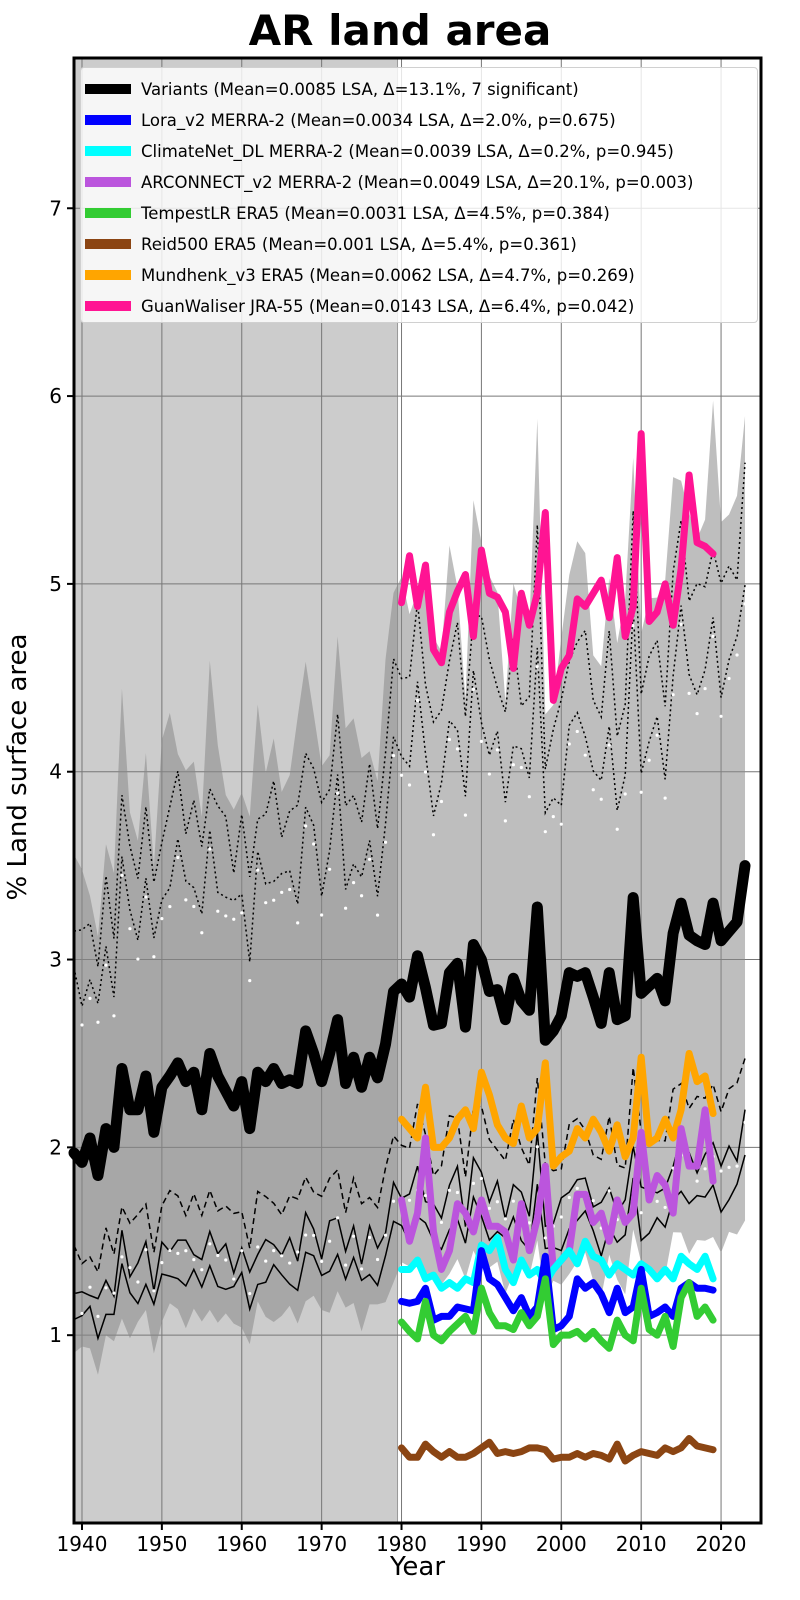  What do you see at coordinates (241, 1544) in the screenshot?
I see `x-tick-label: 1960` at bounding box center [241, 1544].